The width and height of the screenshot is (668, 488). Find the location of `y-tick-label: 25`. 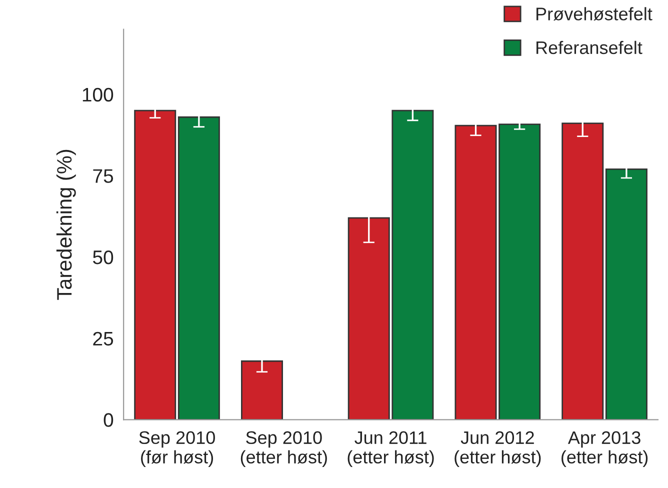

y-tick-label: 25 is located at coordinates (103, 339).